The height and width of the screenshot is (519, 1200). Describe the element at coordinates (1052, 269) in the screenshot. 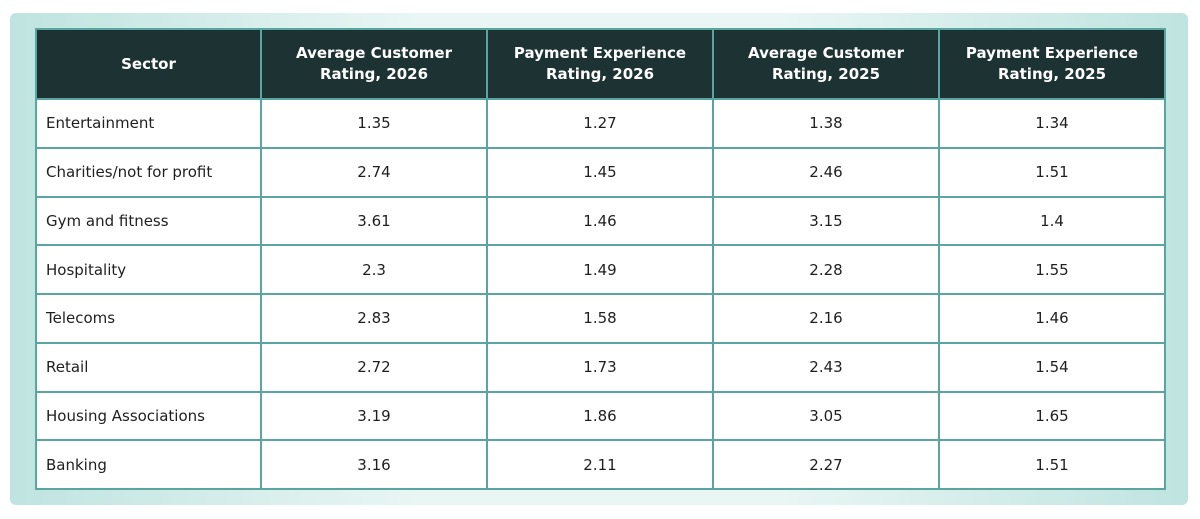

I see `cell-payment-experience-2025: 1.55` at that location.